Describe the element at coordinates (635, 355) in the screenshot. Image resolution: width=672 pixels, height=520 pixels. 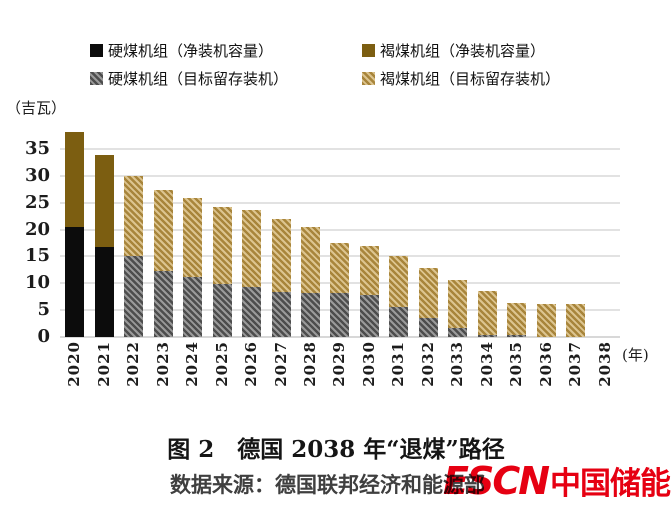
I see `year-unit-label: (年)` at that location.